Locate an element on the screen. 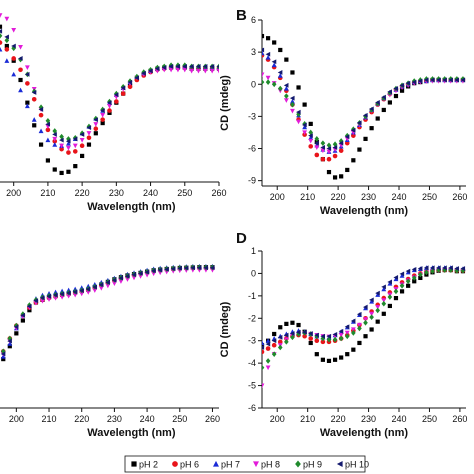 Image resolution: width=474 pixels, height=474 pixels. legend-label: pH 8 is located at coordinates (270, 465).